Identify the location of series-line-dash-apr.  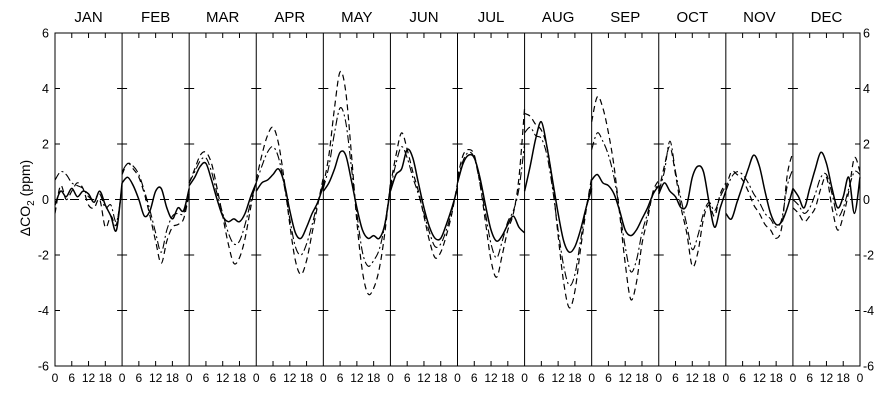
(289, 201).